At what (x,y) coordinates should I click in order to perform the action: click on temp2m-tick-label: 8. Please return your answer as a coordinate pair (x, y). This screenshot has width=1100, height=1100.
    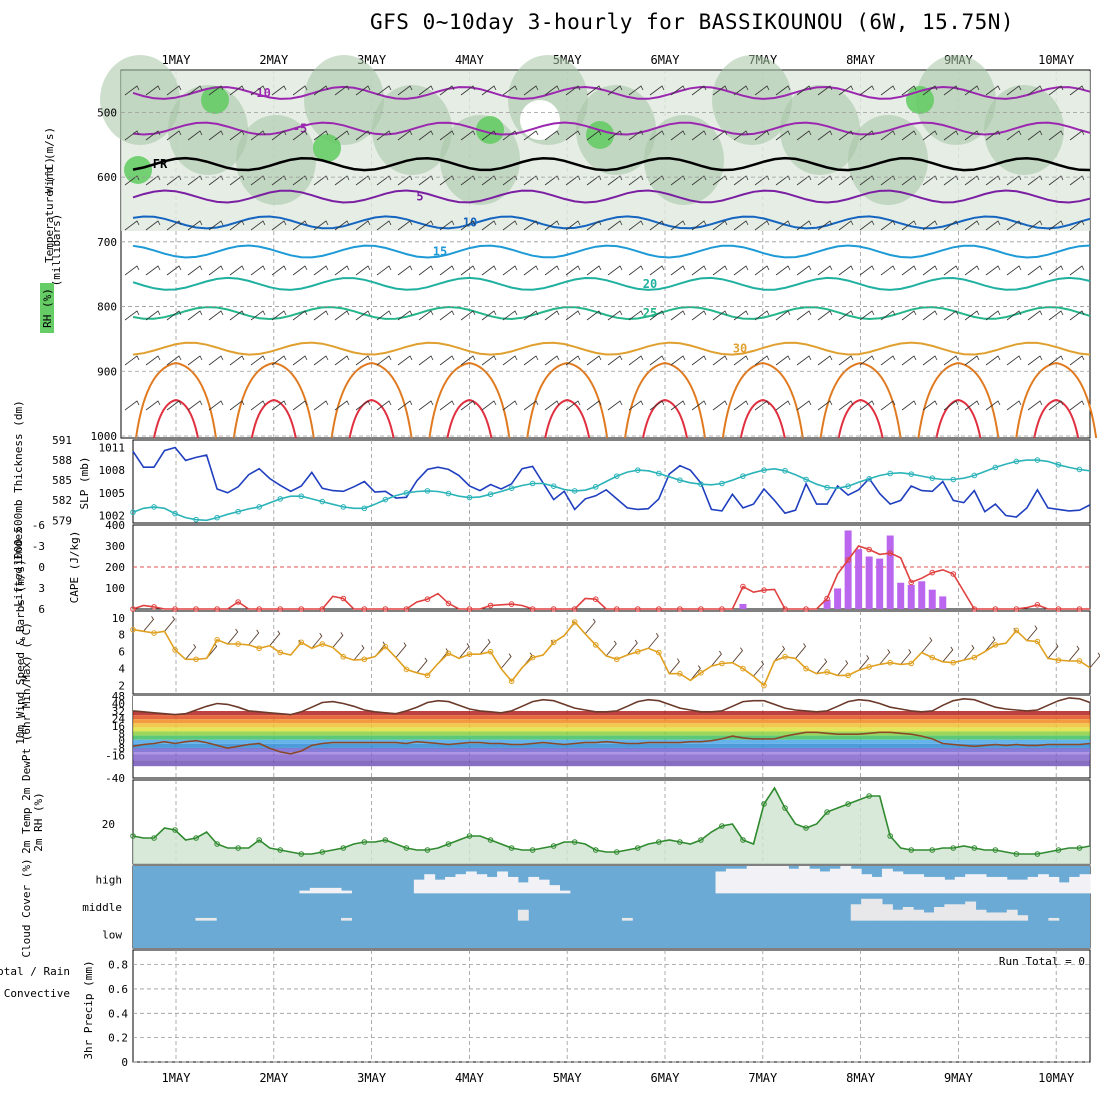
    Looking at the image, I should click on (121, 733).